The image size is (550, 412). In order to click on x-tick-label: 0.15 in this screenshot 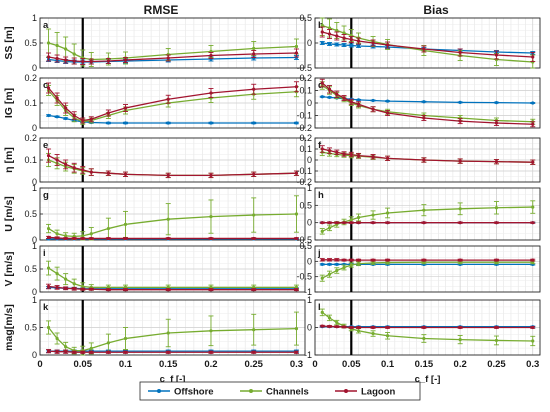, I will do `click(424, 364)`.